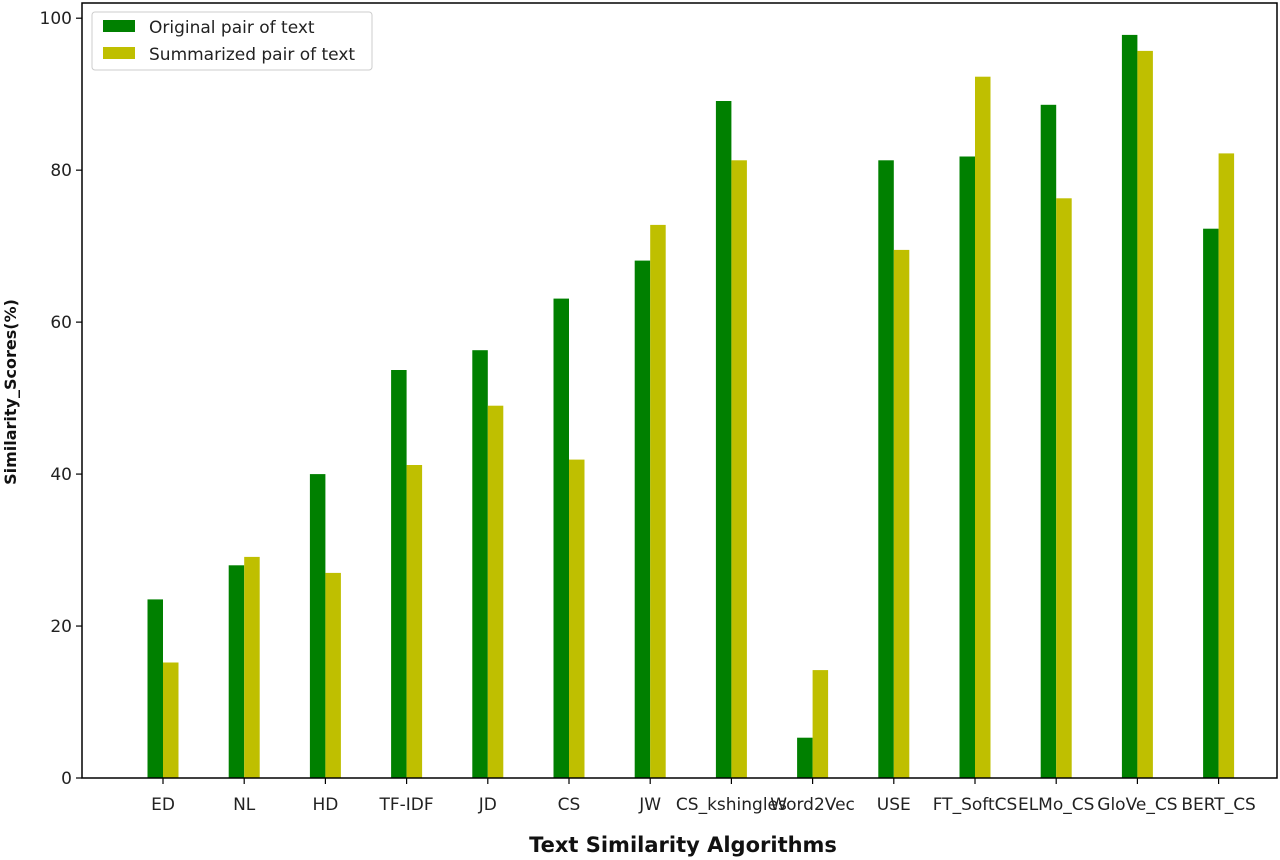  I want to click on legend-swatch-summarized, so click(119, 53).